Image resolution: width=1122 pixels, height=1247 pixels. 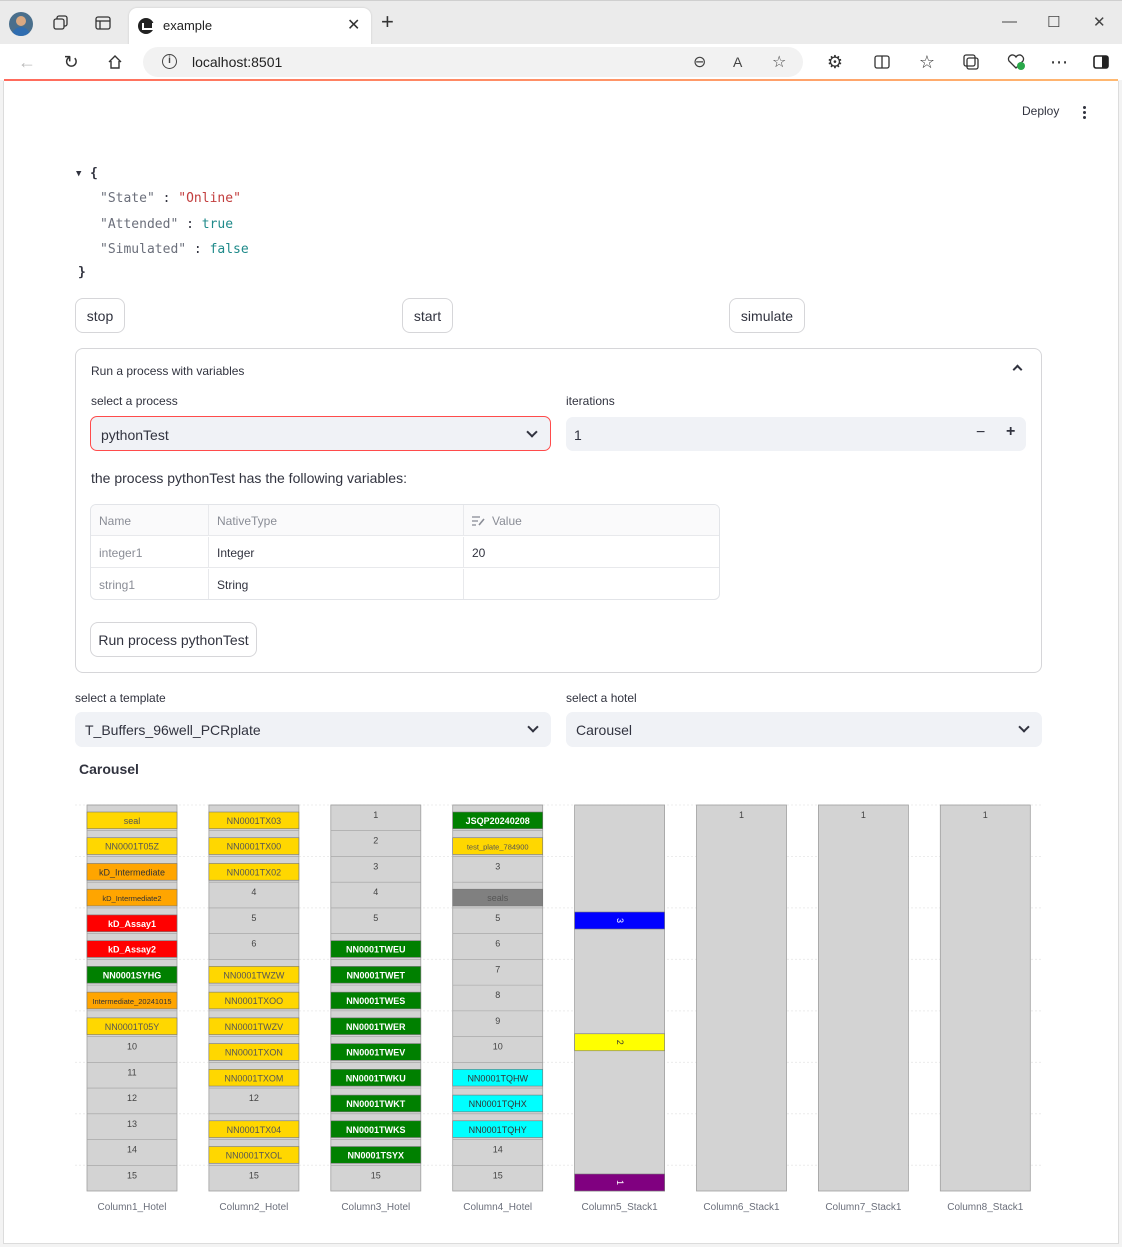 I want to click on slot-label: 4, so click(x=253, y=892).